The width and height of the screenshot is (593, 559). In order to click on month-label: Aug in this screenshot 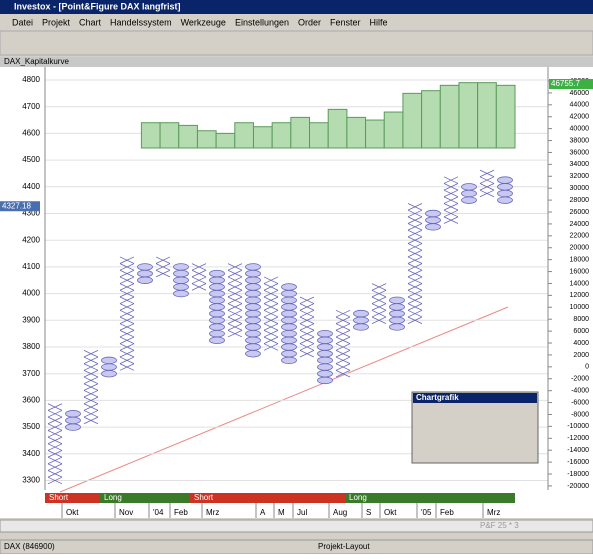, I will do `click(340, 512)`.